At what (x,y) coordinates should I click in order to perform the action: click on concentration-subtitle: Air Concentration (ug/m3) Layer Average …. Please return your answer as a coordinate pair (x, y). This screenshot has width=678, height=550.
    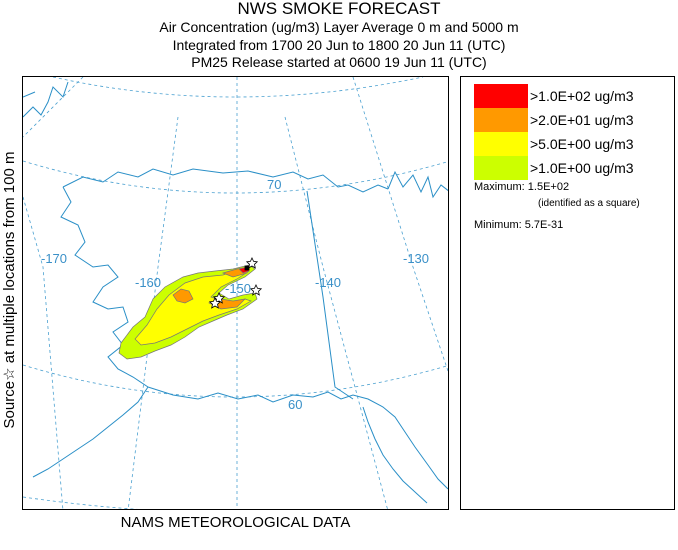
    Looking at the image, I should click on (339, 27).